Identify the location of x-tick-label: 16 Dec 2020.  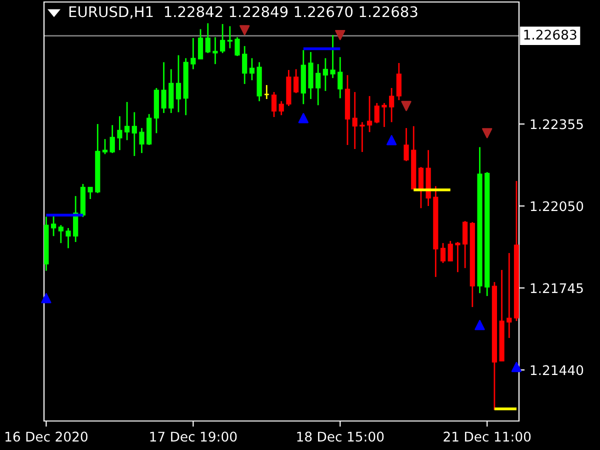
(47, 437).